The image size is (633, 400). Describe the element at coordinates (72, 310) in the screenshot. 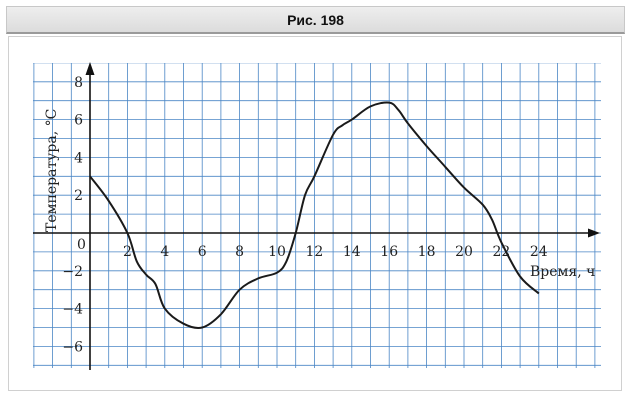

I see `y-tick-label: −4` at that location.